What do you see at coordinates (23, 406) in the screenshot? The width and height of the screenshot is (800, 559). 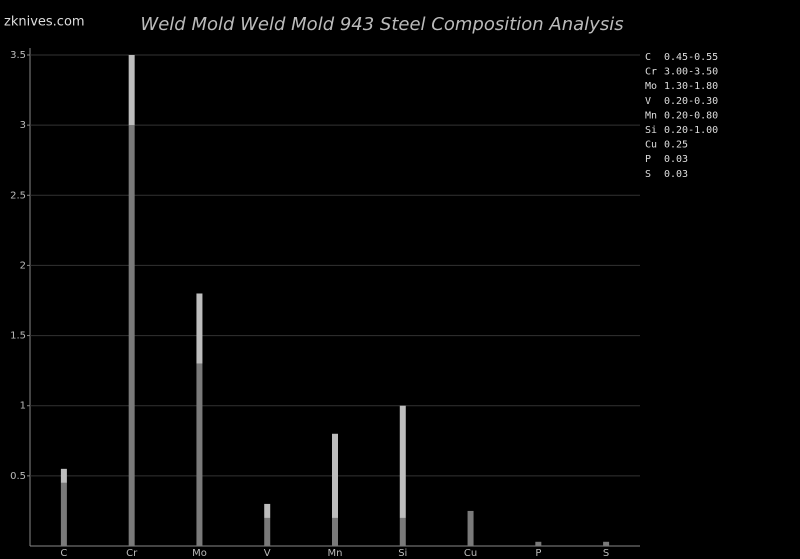 I see `y-tick-label: 1` at bounding box center [23, 406].